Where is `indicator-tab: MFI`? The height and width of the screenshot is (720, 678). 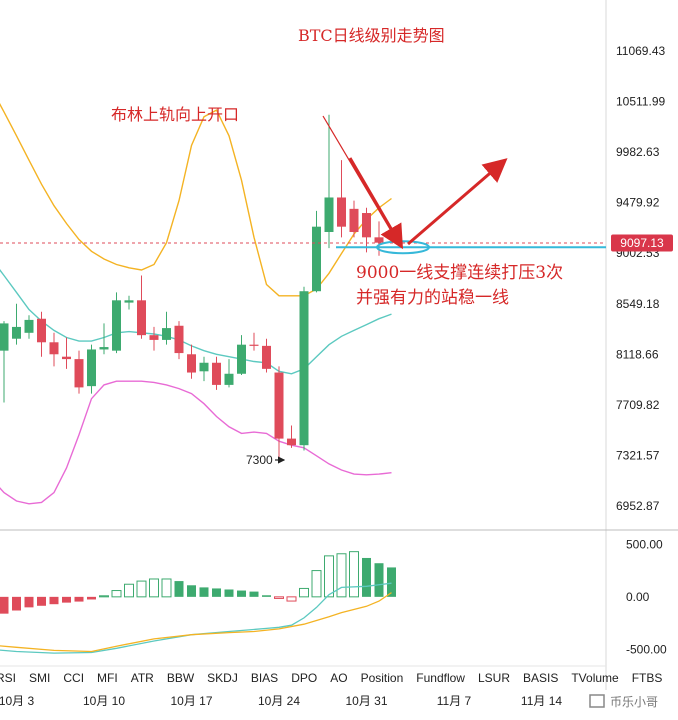
indicator-tab: MFI is located at coordinates (107, 678).